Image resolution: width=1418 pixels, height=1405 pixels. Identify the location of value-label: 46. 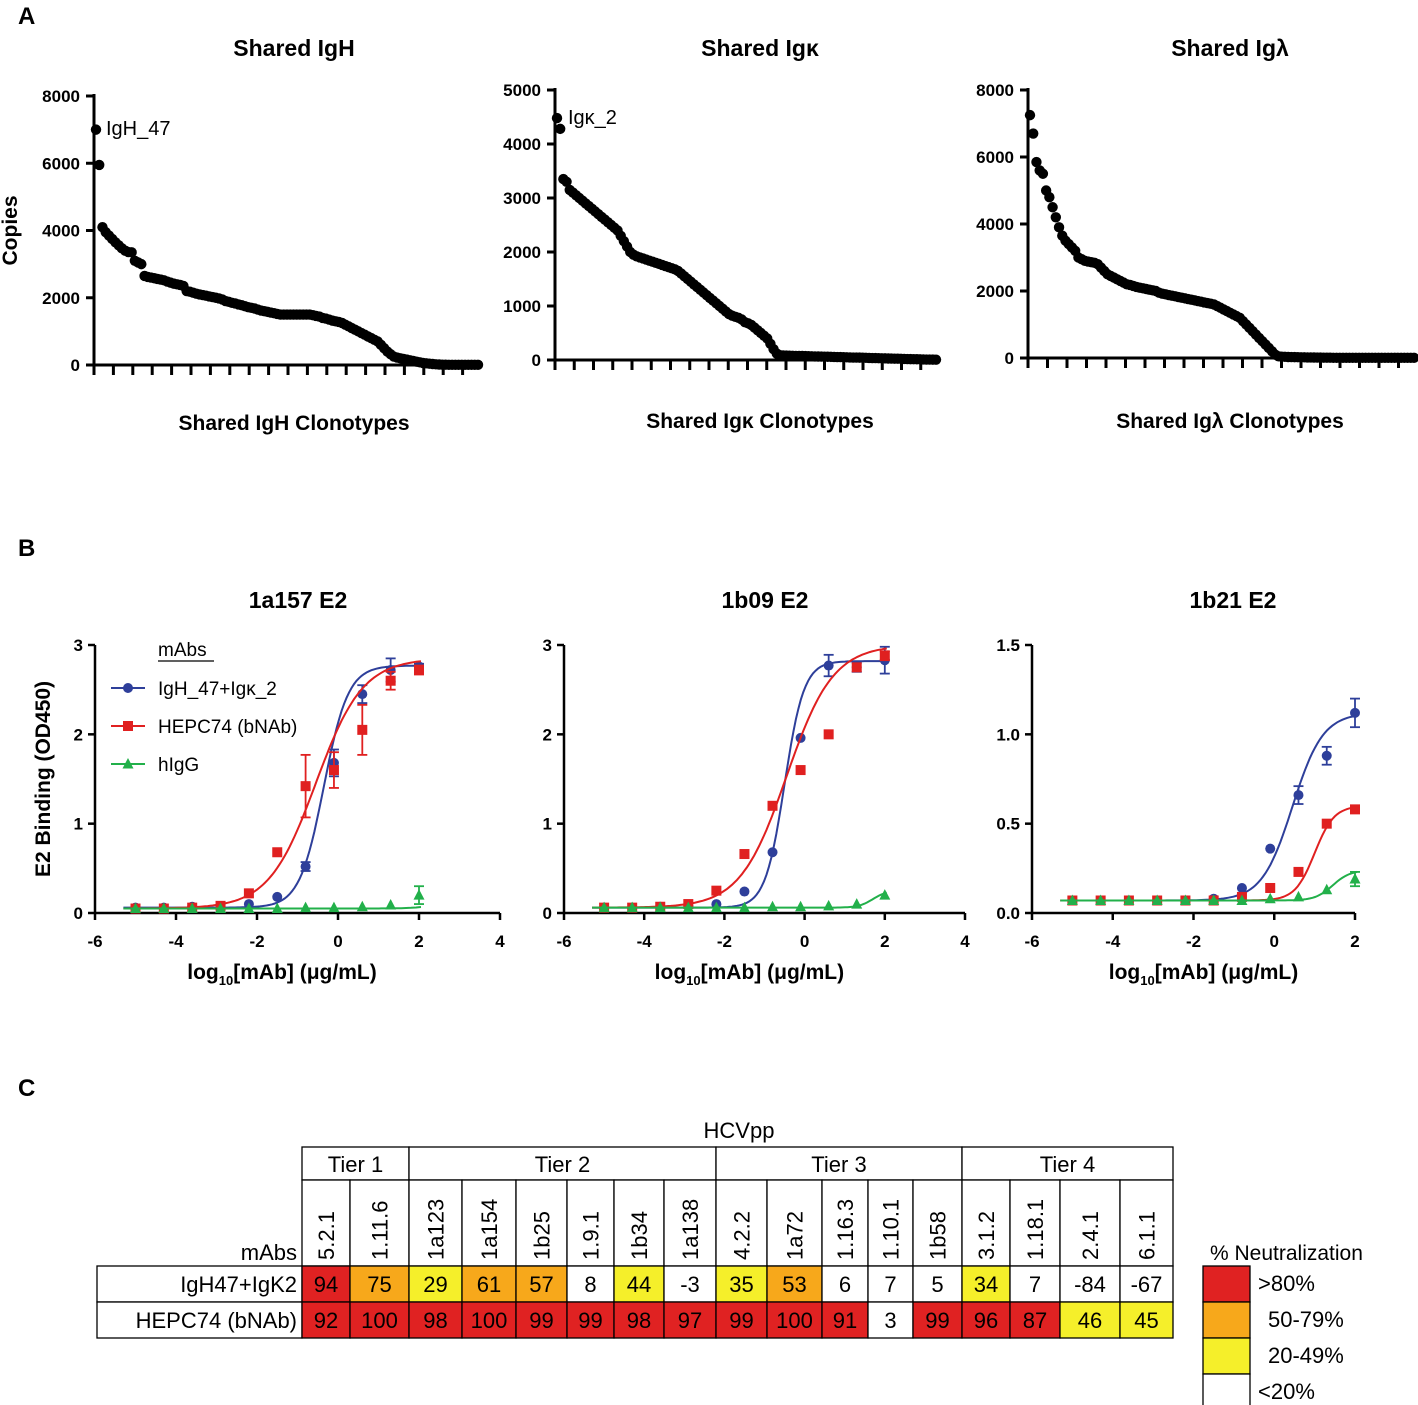
(1090, 1320).